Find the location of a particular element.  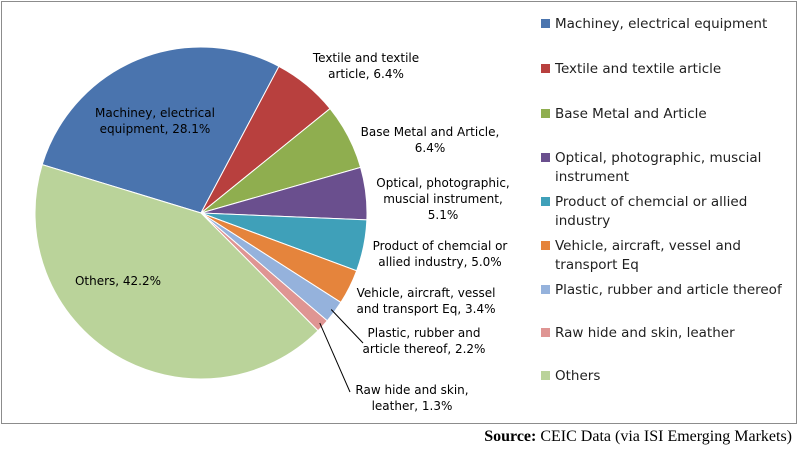

pie-slice-machiney-electrical-equipment is located at coordinates (160, 130).